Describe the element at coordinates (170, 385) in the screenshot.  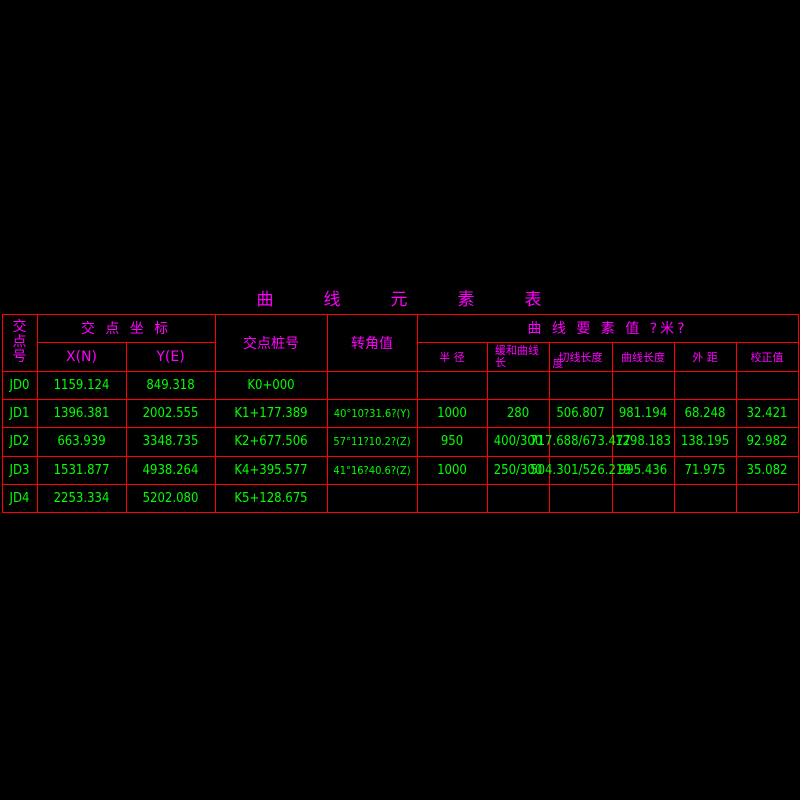
I see `cell-y: 849.318` at that location.